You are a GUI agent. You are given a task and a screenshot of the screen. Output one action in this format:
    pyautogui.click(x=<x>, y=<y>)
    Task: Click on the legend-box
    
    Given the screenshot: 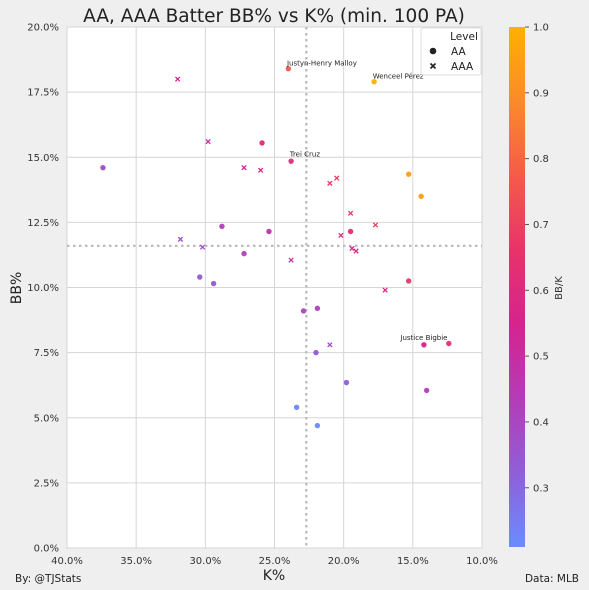 What is the action you would take?
    pyautogui.click(x=451, y=51)
    